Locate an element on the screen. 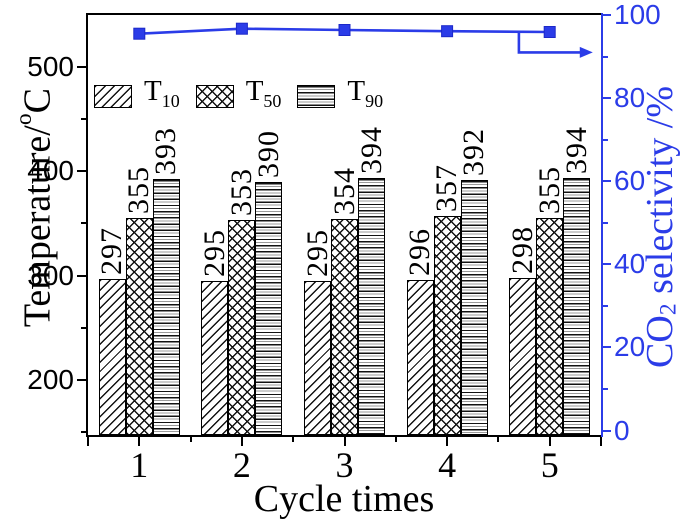 This screenshot has height=519, width=685. left-spine is located at coordinates (87, 225).